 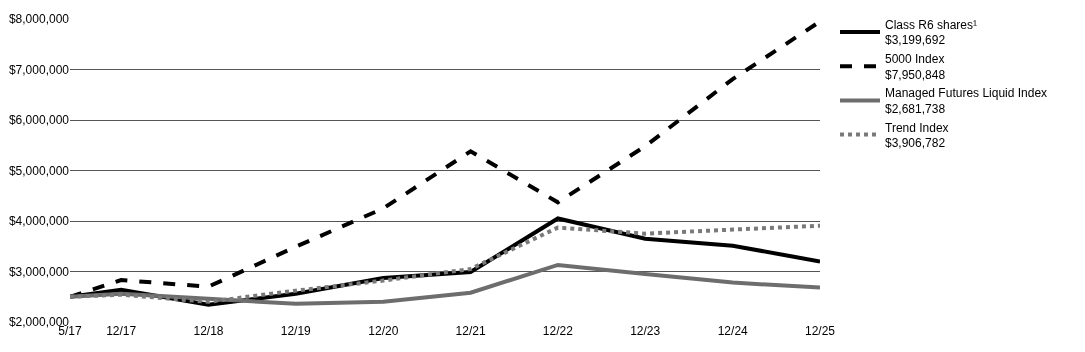 I want to click on x-tick-label: 12/19, so click(x=296, y=331).